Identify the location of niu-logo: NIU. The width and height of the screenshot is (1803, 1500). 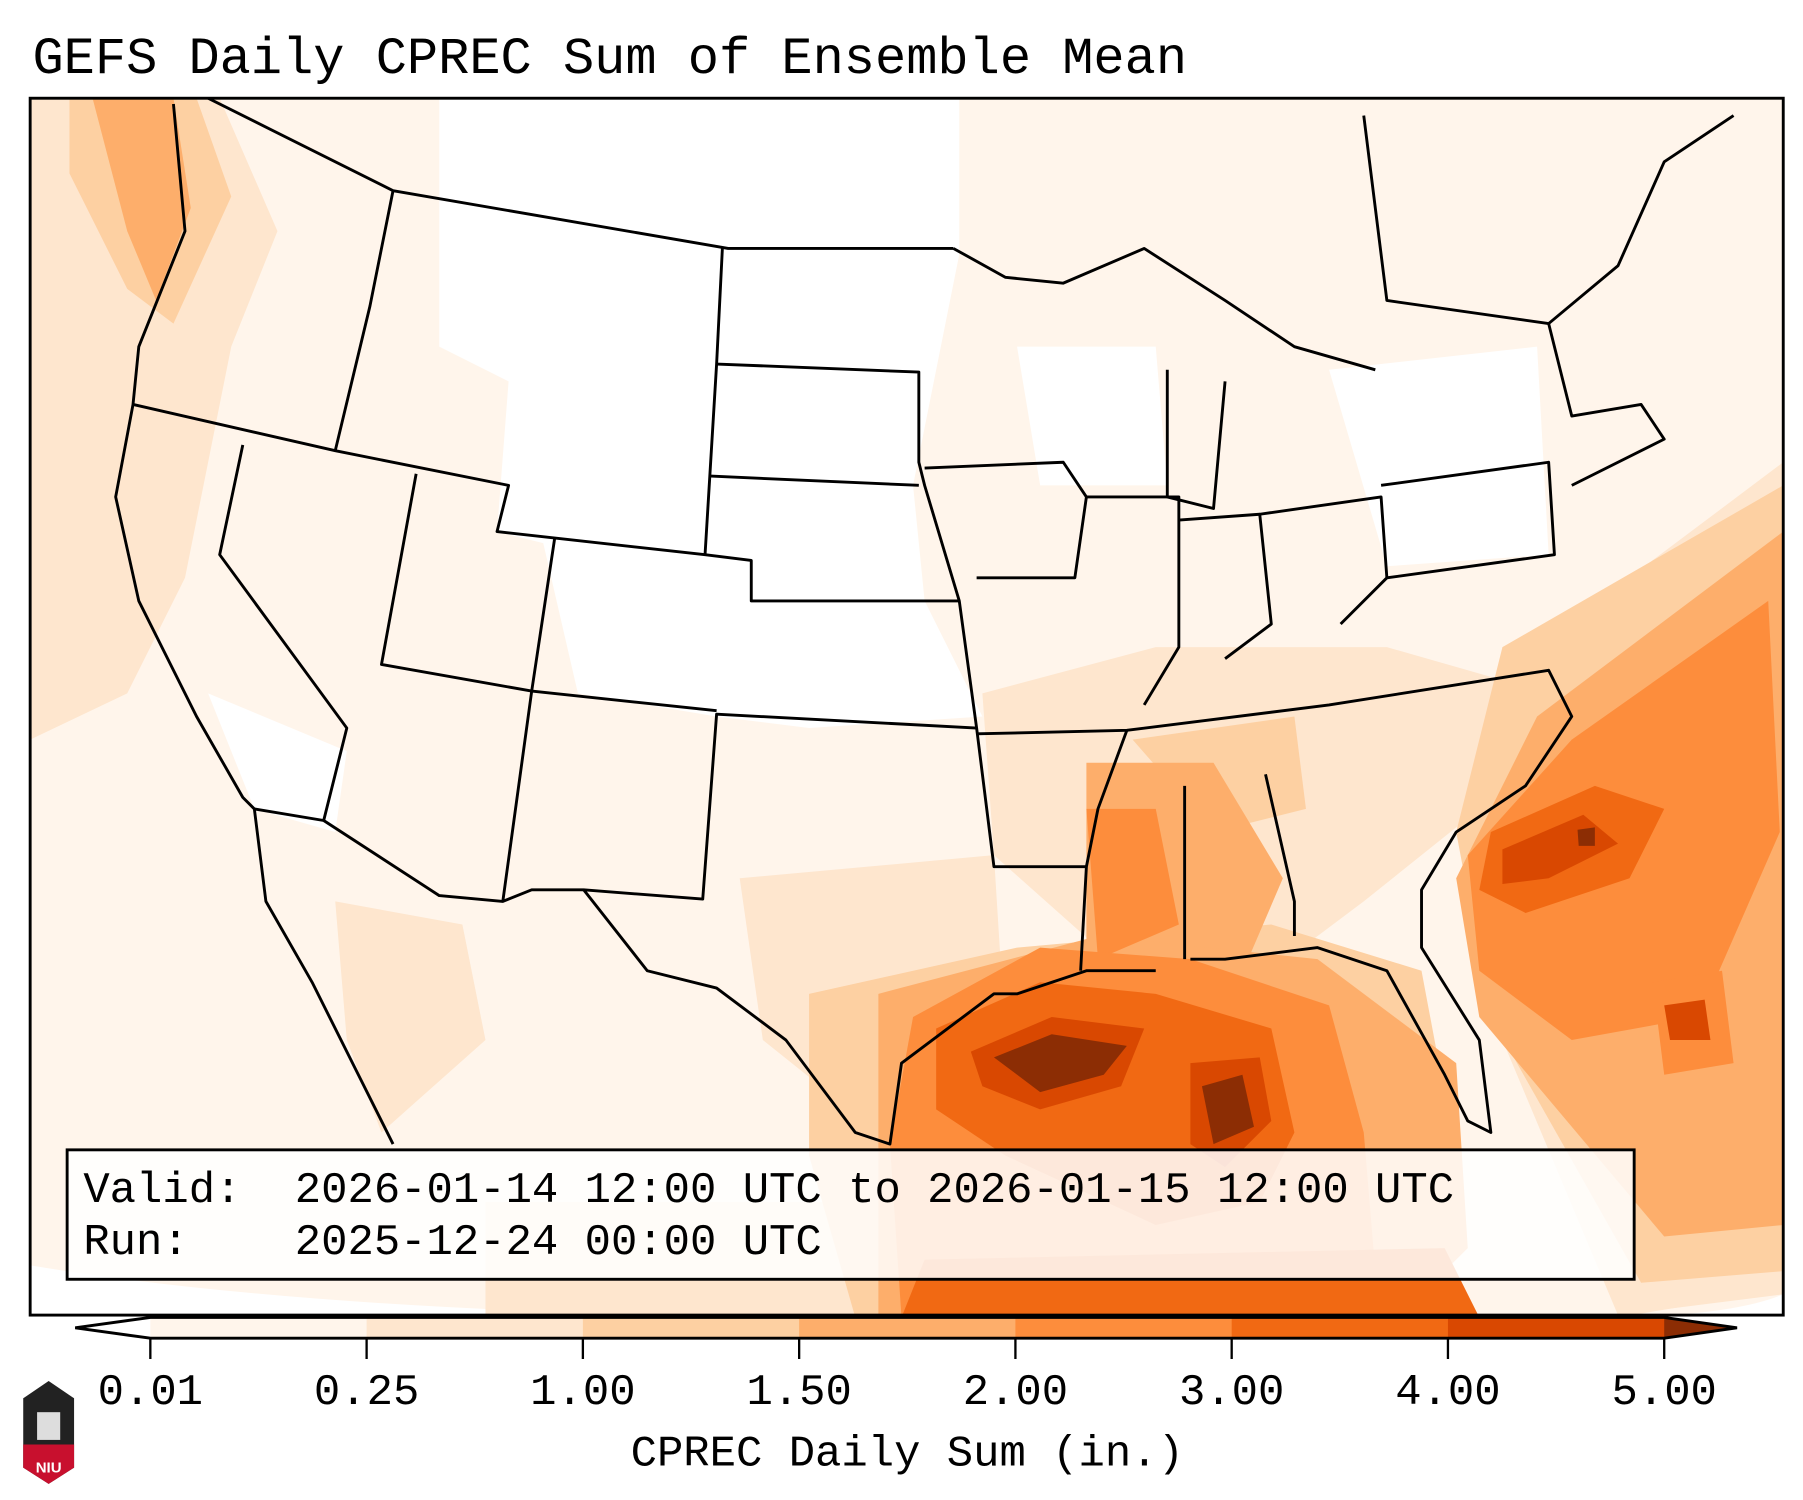
(49, 1432).